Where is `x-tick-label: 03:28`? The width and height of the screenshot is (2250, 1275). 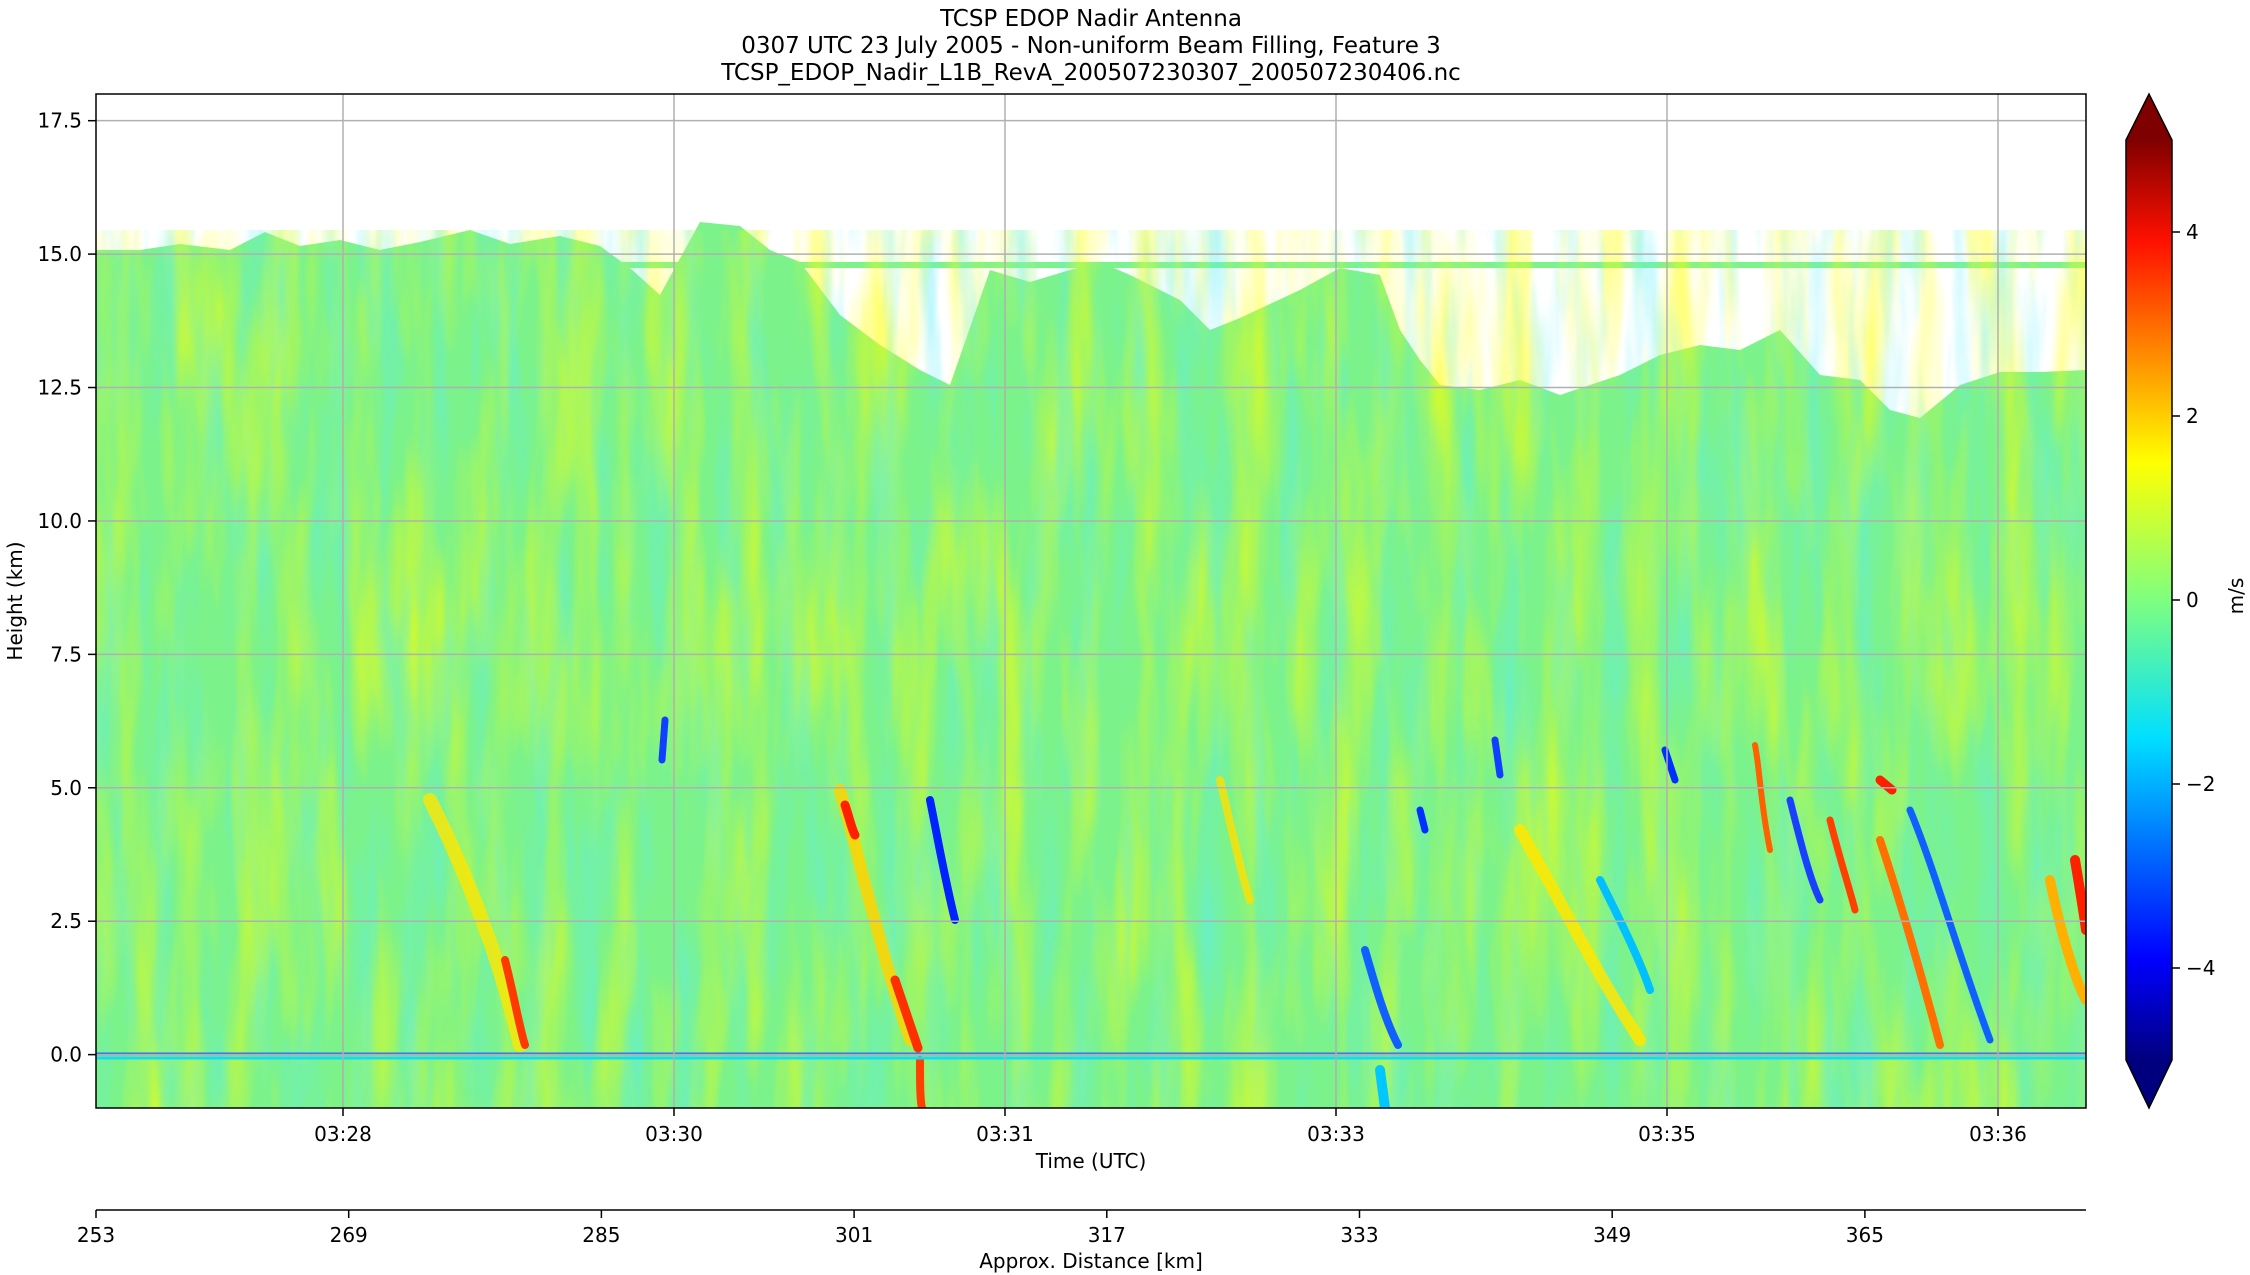
x-tick-label: 03:28 is located at coordinates (343, 1134).